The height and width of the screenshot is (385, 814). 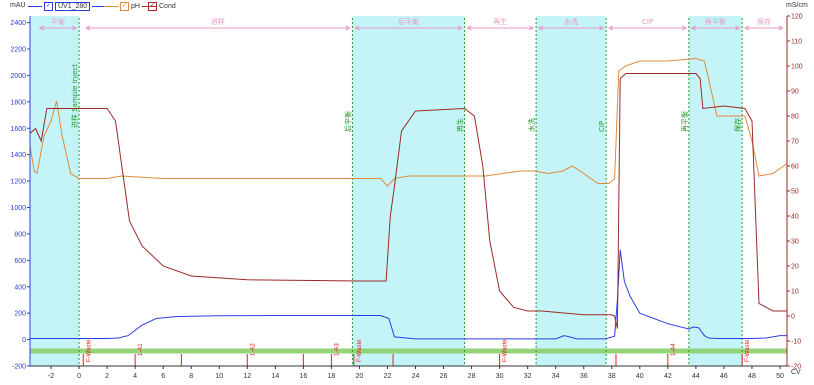 I want to click on cond-legend-label: Cond, so click(x=167, y=6).